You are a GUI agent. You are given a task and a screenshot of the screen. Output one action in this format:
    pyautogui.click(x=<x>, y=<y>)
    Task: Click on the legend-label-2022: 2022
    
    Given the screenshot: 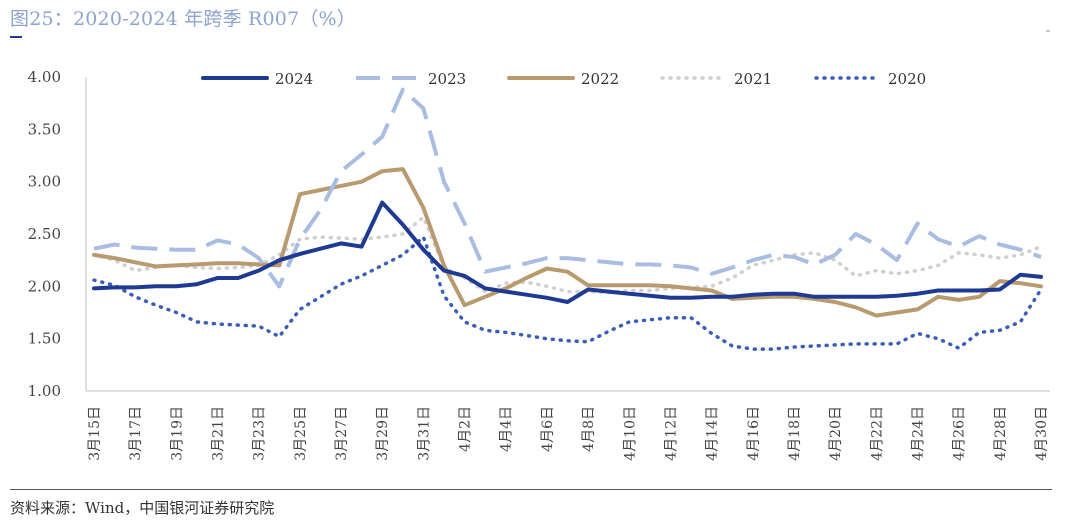 What is the action you would take?
    pyautogui.click(x=600, y=79)
    